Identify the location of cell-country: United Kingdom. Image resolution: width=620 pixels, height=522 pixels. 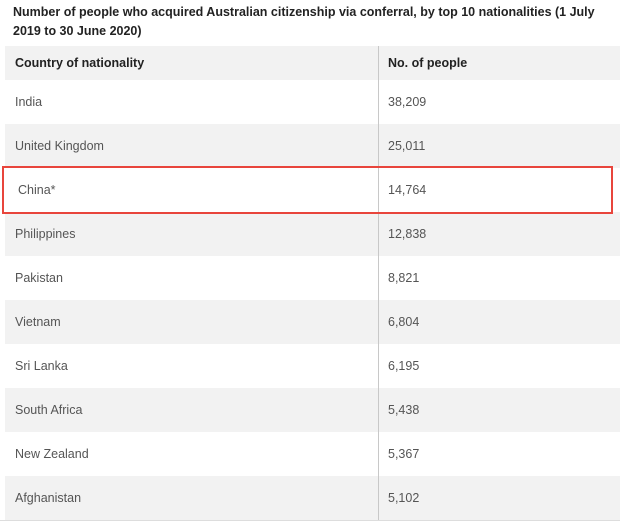
(192, 146).